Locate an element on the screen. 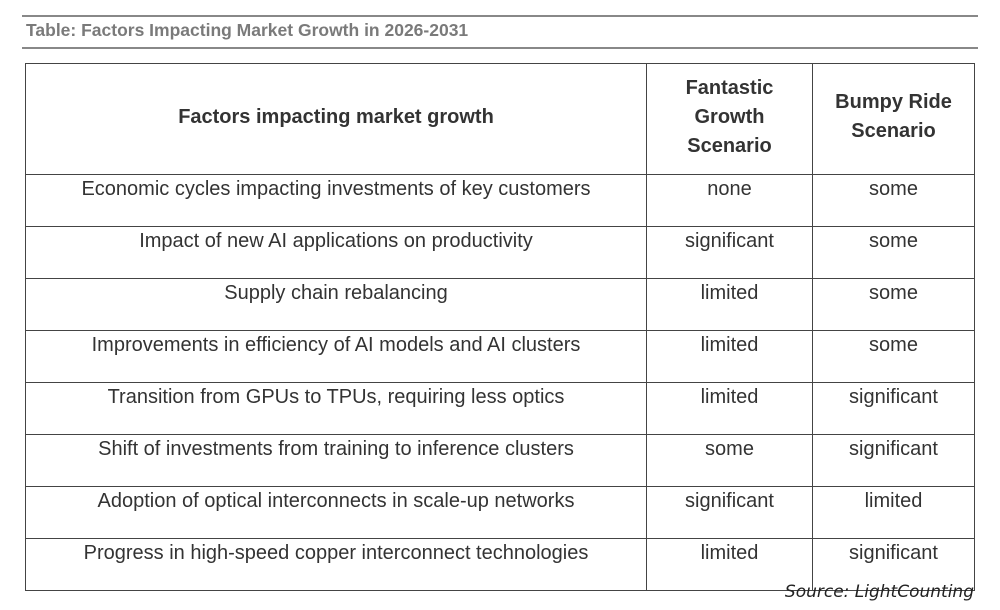  header-fantastic-growth-label: Fantastic Growth Scenario is located at coordinates (729, 116).